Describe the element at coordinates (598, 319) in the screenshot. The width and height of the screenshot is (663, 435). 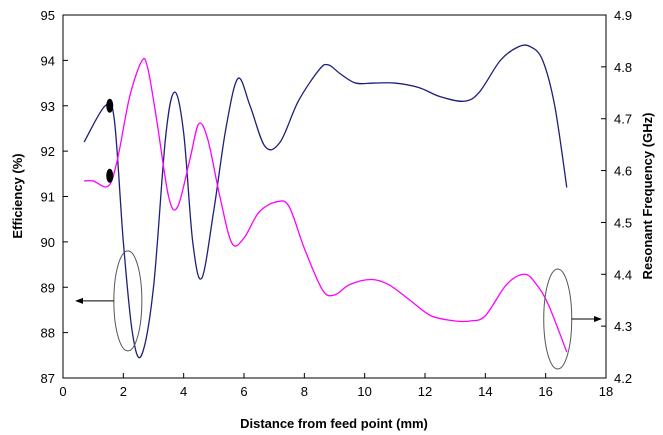
I see `arrowhead-right-icon` at that location.